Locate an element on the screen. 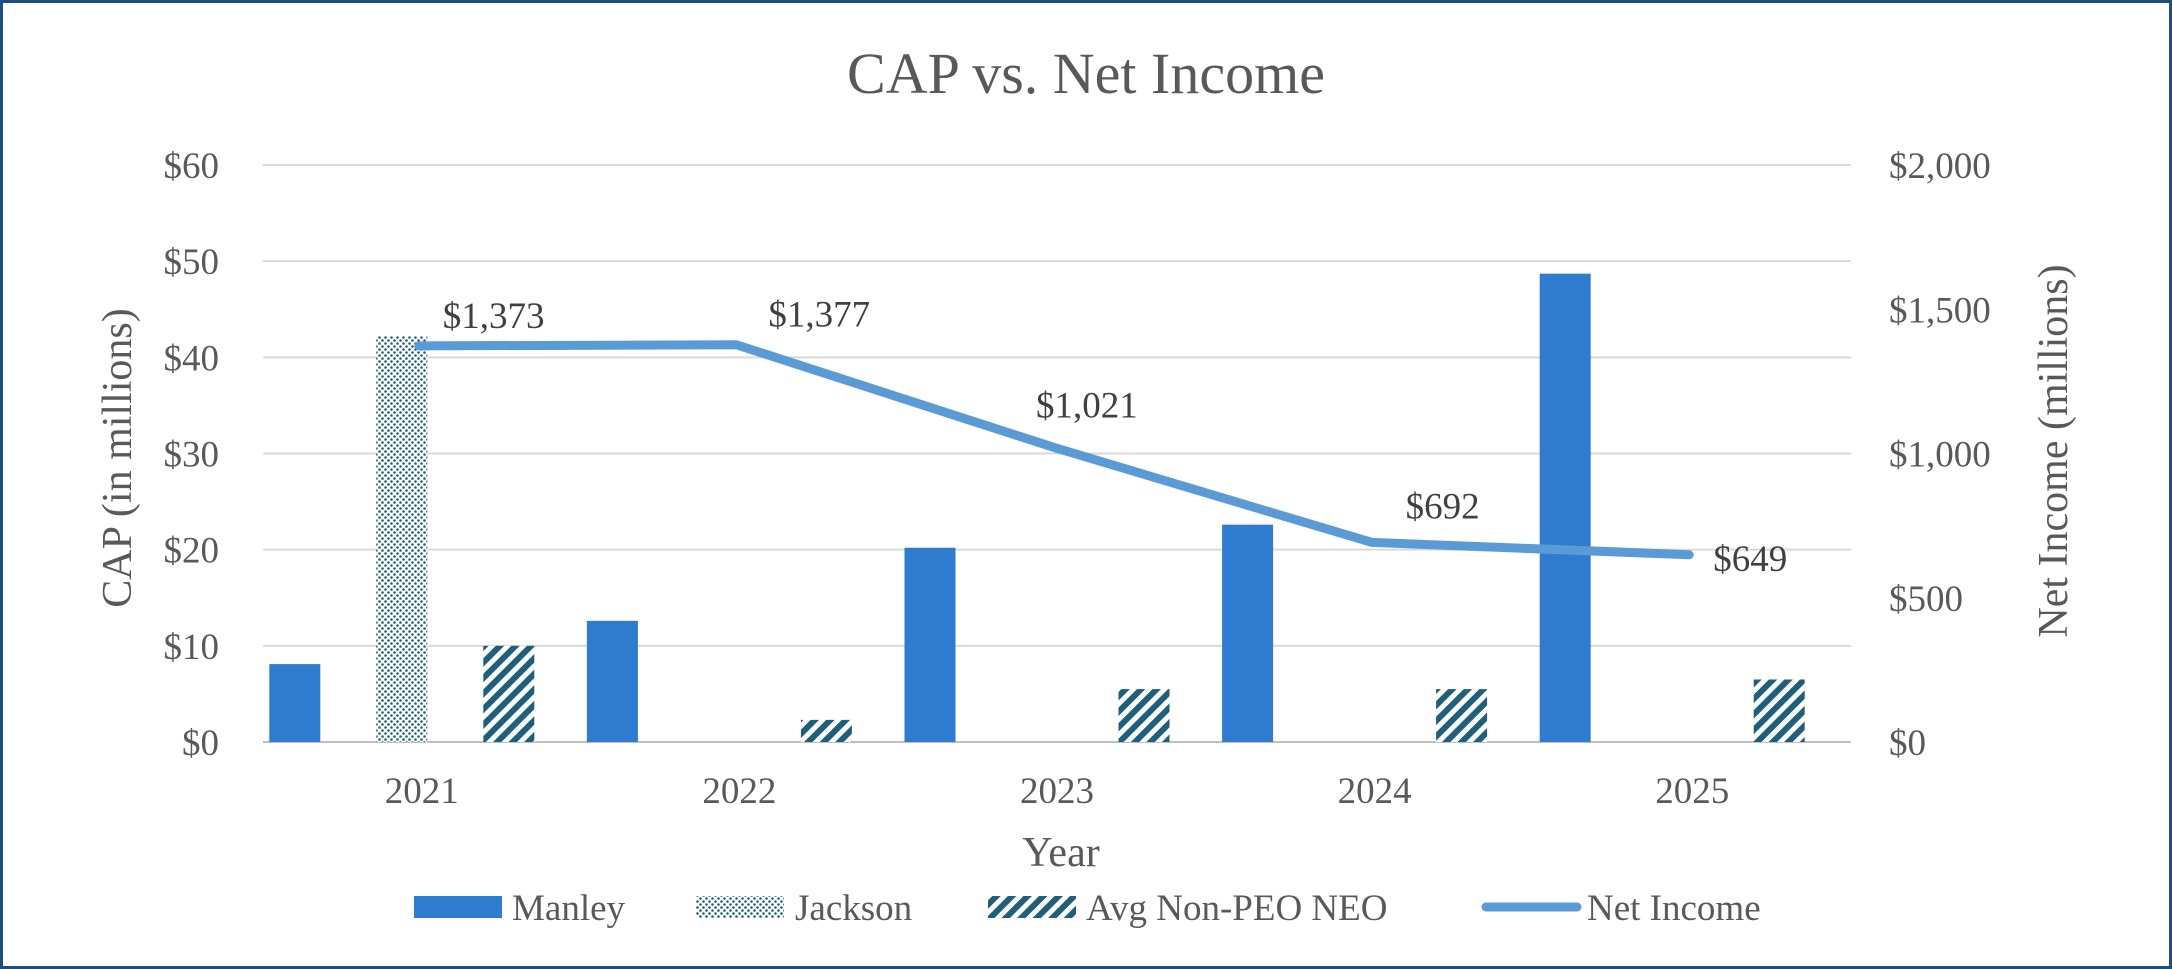  y-tick-label: $0 is located at coordinates (200, 743).